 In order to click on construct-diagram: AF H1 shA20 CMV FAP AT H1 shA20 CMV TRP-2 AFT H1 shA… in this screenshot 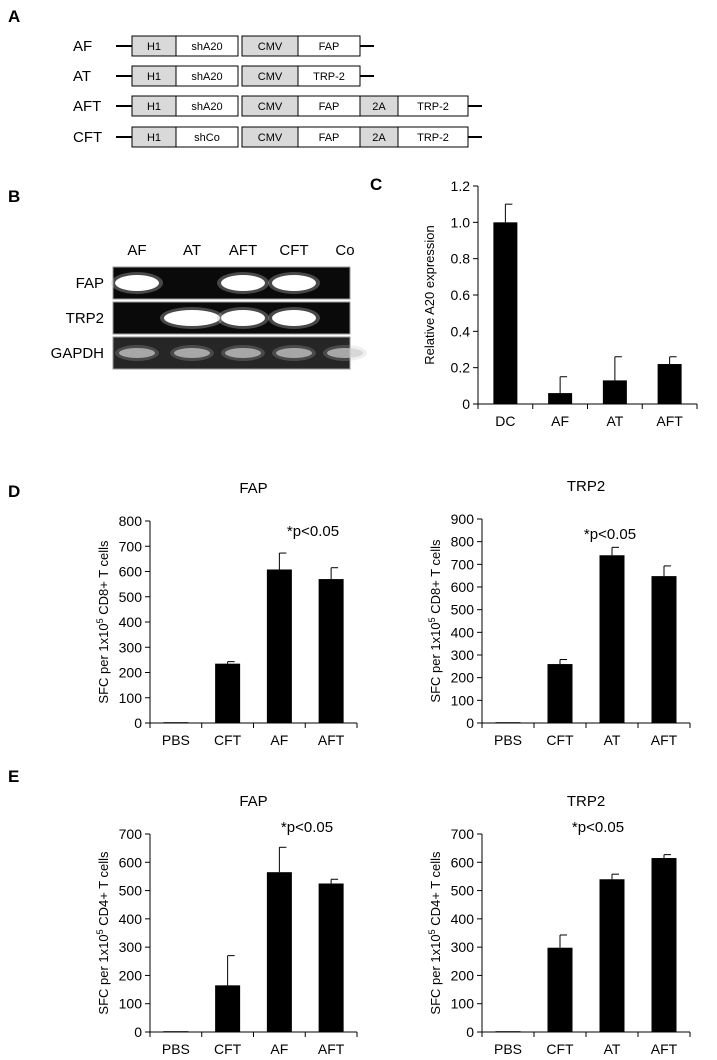, I will do `click(277, 91)`.